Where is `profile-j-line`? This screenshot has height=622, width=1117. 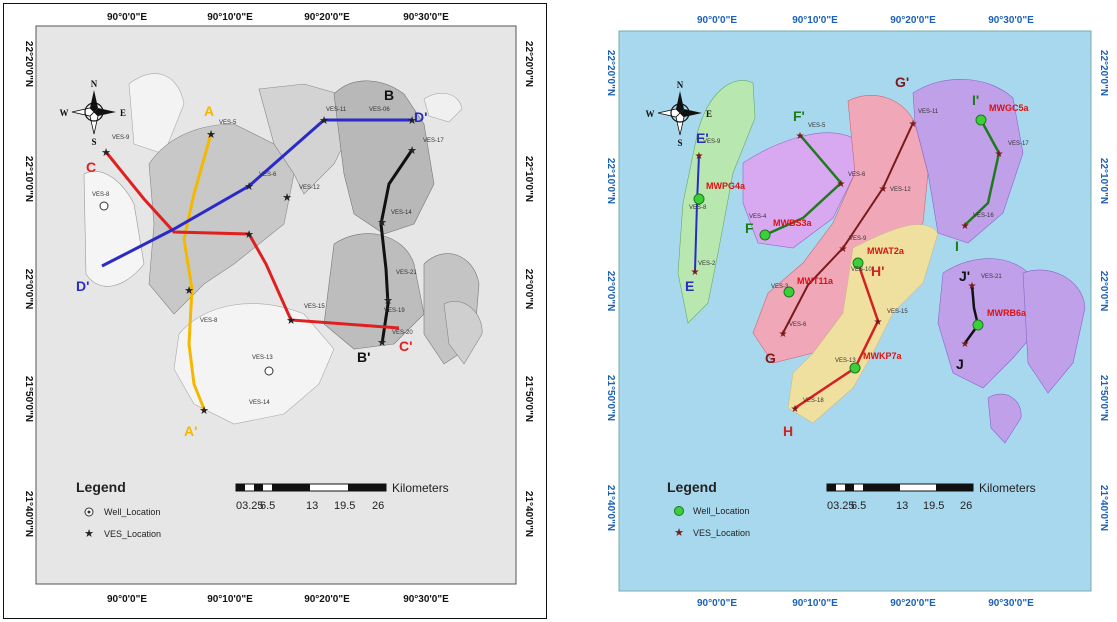
profile-j-line is located at coordinates (971, 314).